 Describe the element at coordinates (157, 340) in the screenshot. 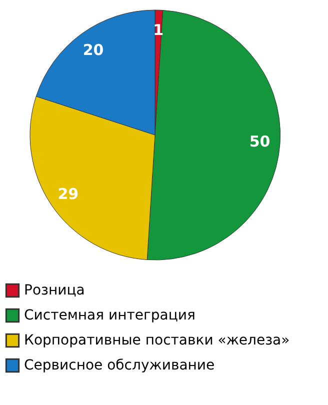

I see `legend-label: Корпоративные поставки «железа»` at that location.